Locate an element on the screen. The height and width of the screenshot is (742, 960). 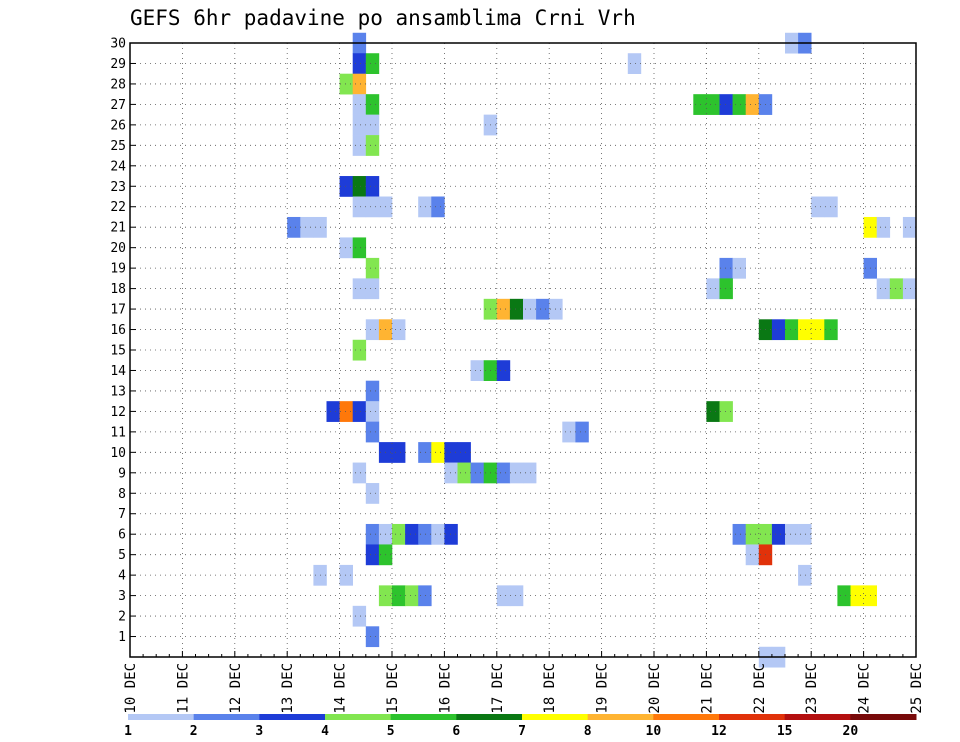
colorbar-label: 4 is located at coordinates (325, 731).